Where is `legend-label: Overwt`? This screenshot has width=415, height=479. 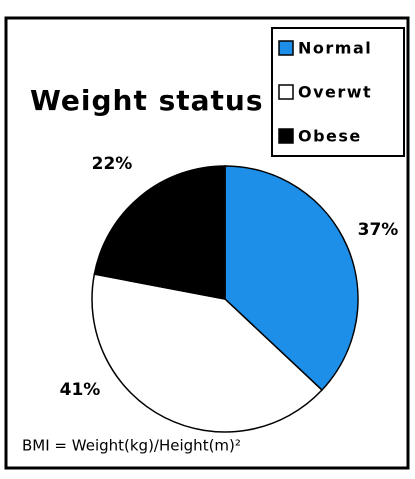 legend-label: Overwt is located at coordinates (335, 92).